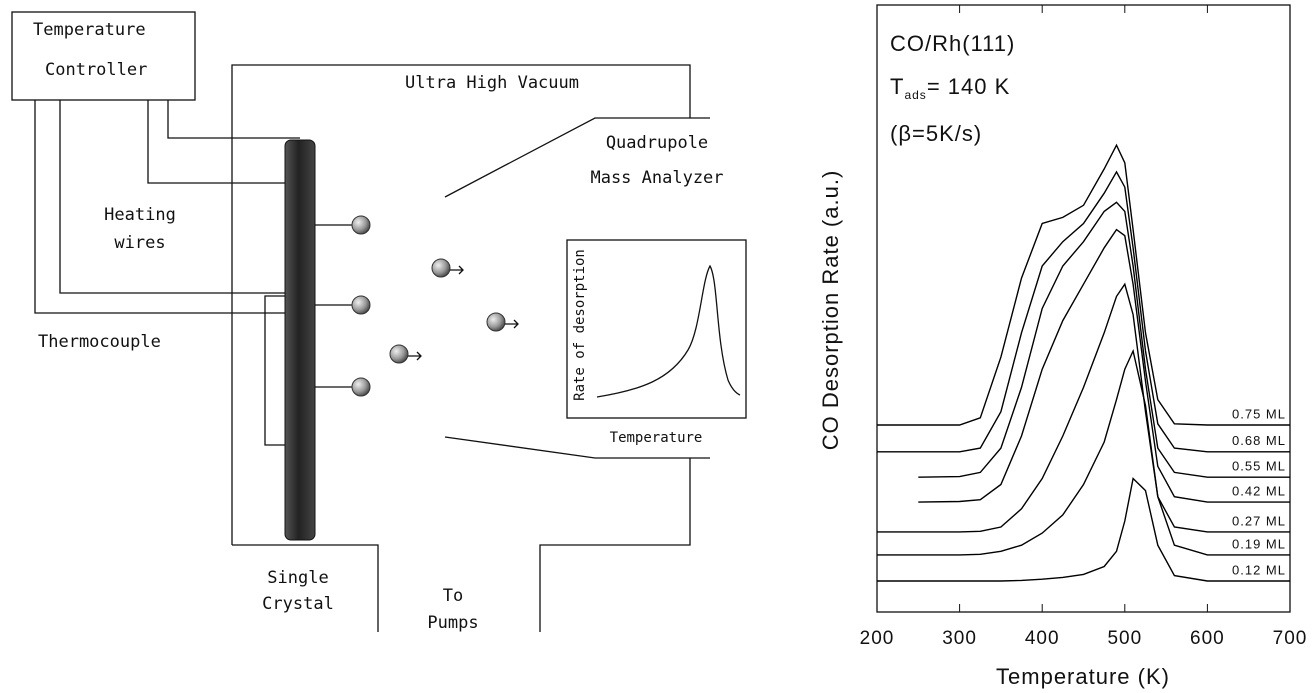 The height and width of the screenshot is (693, 1316). I want to click on subscript: ads, so click(915, 95).